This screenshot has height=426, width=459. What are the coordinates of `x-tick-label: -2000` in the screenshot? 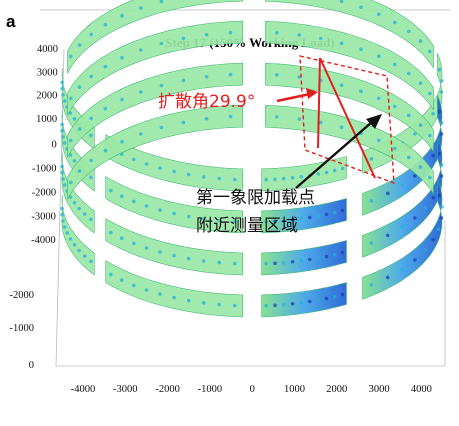 It's located at (167, 389).